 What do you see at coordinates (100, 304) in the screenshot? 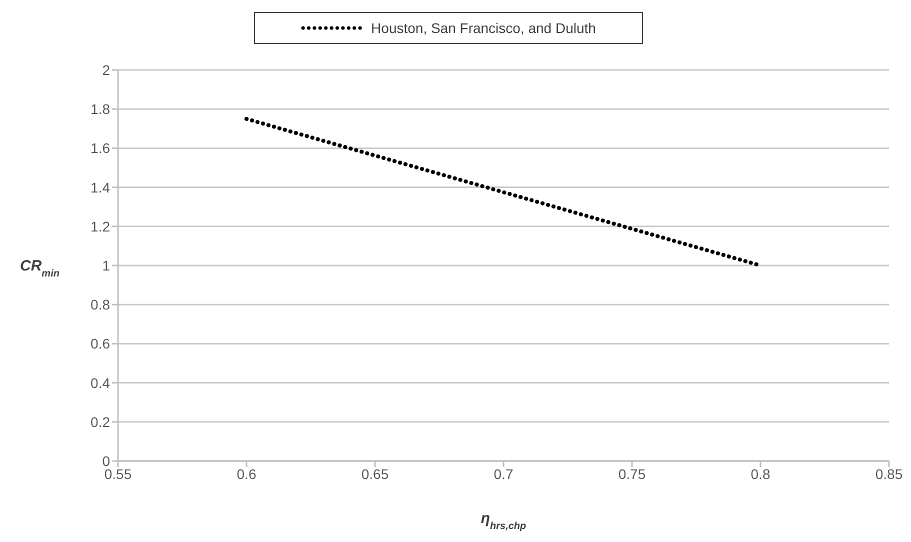
I see `y-tick-label: 0.8` at bounding box center [100, 304].